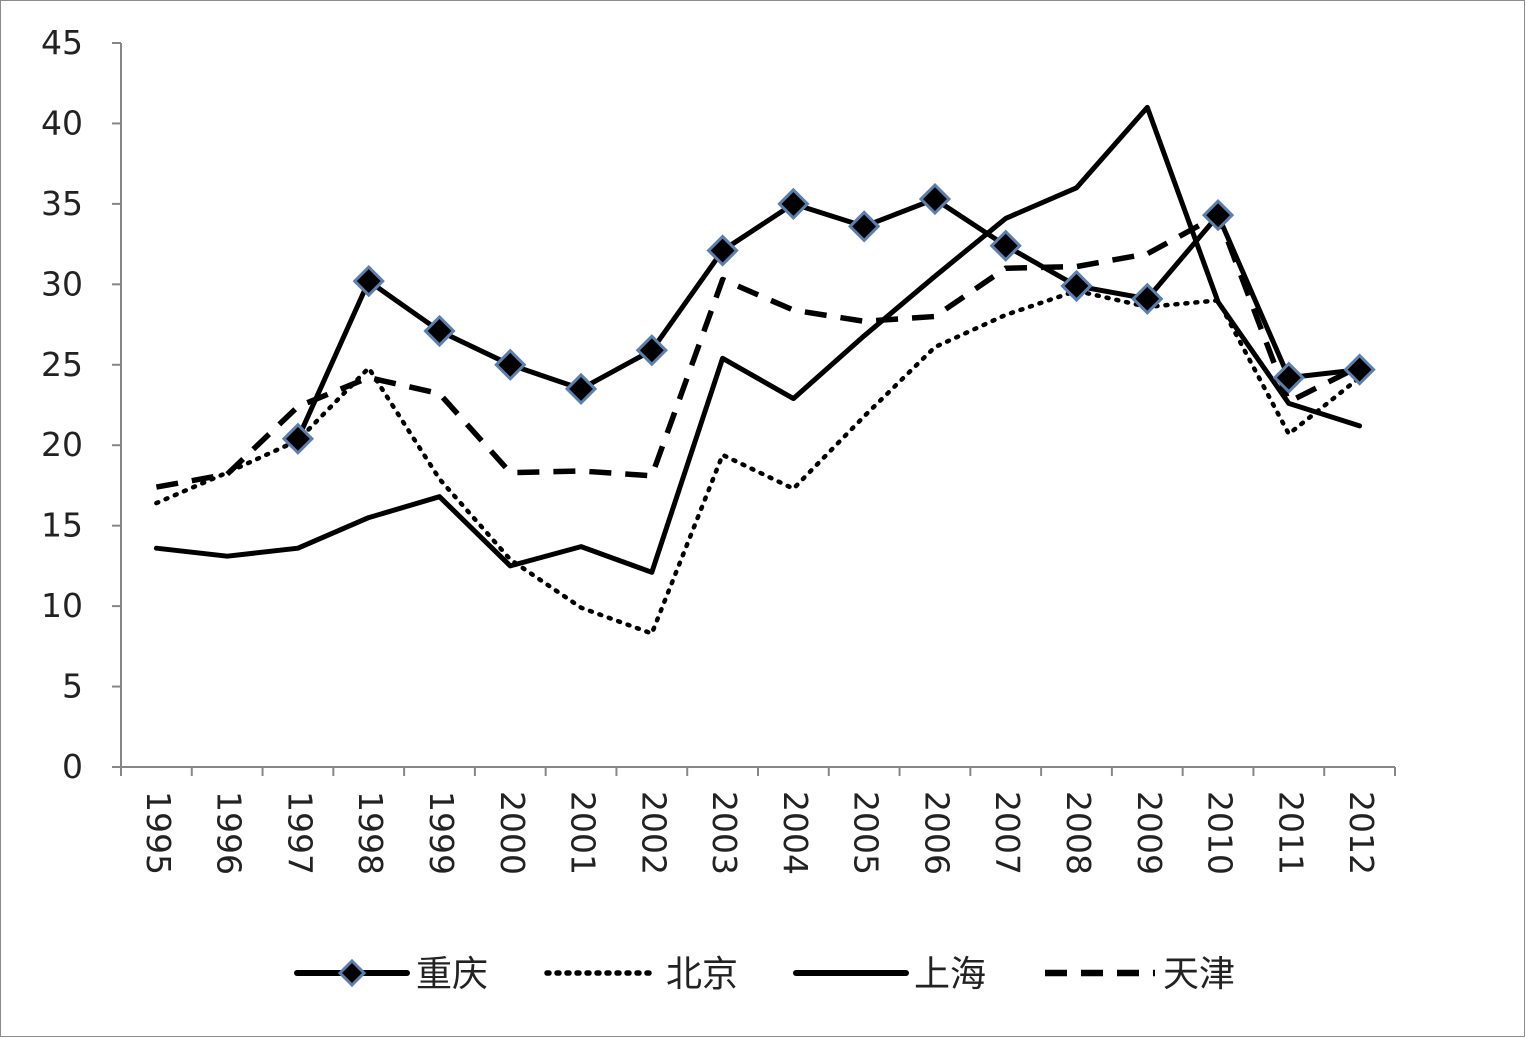 Image resolution: width=1527 pixels, height=1039 pixels. I want to click on legend: 重庆 北京 上海 天津, so click(764, 974).